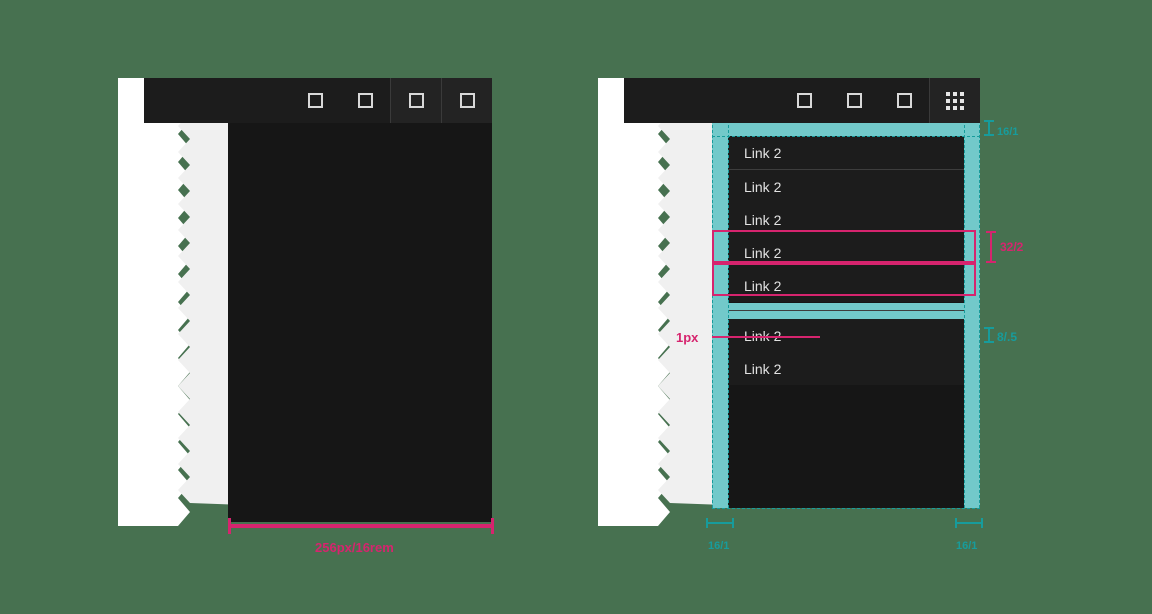 The height and width of the screenshot is (614, 1152). What do you see at coordinates (969, 523) in the screenshot?
I see `annotation-right-padding-marker` at bounding box center [969, 523].